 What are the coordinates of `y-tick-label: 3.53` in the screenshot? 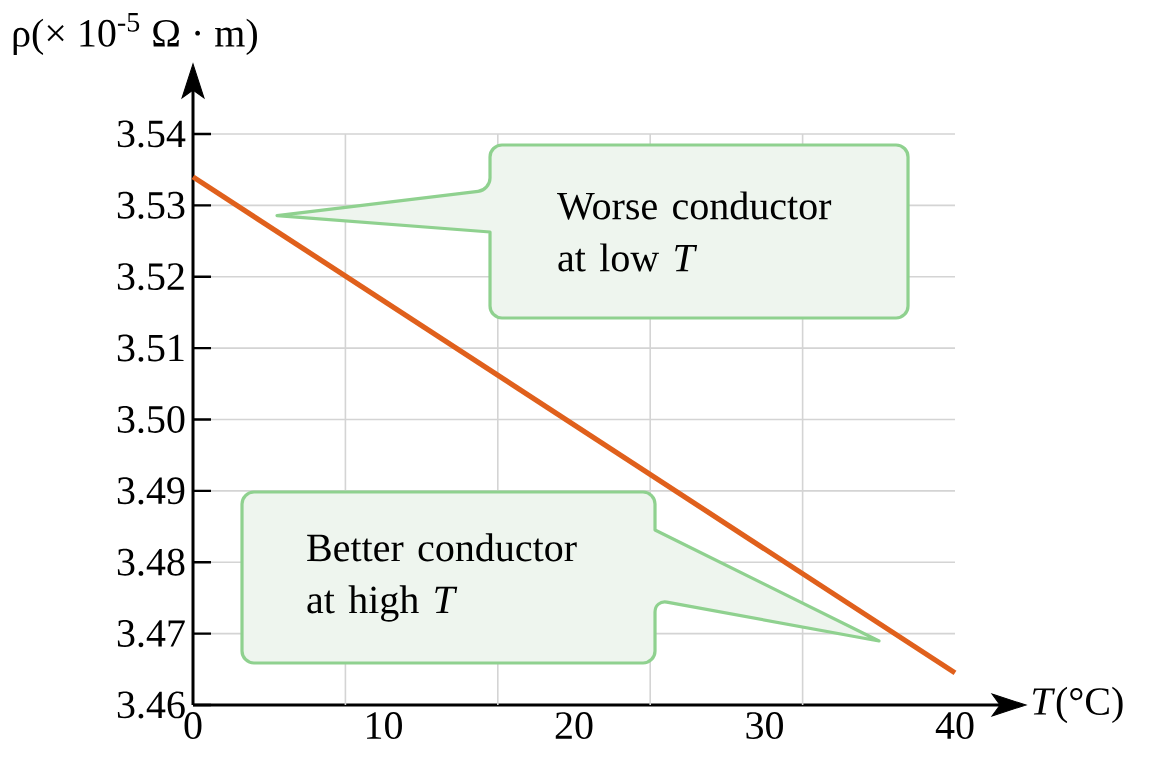 It's located at (151, 205).